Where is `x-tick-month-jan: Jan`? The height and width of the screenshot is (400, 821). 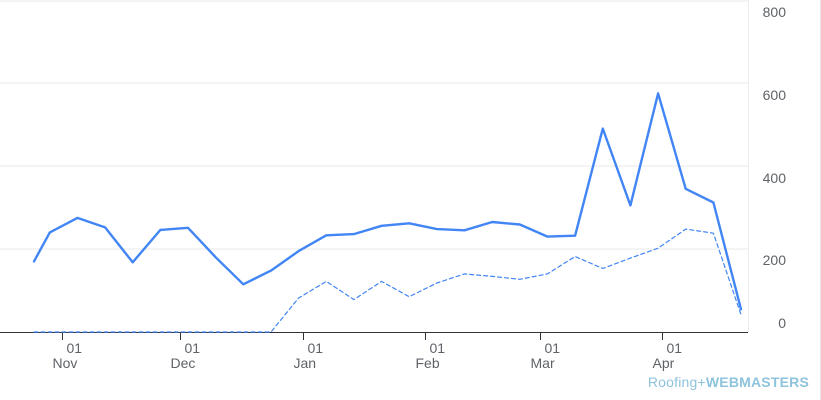
x-tick-month-jan: Jan is located at coordinates (305, 363).